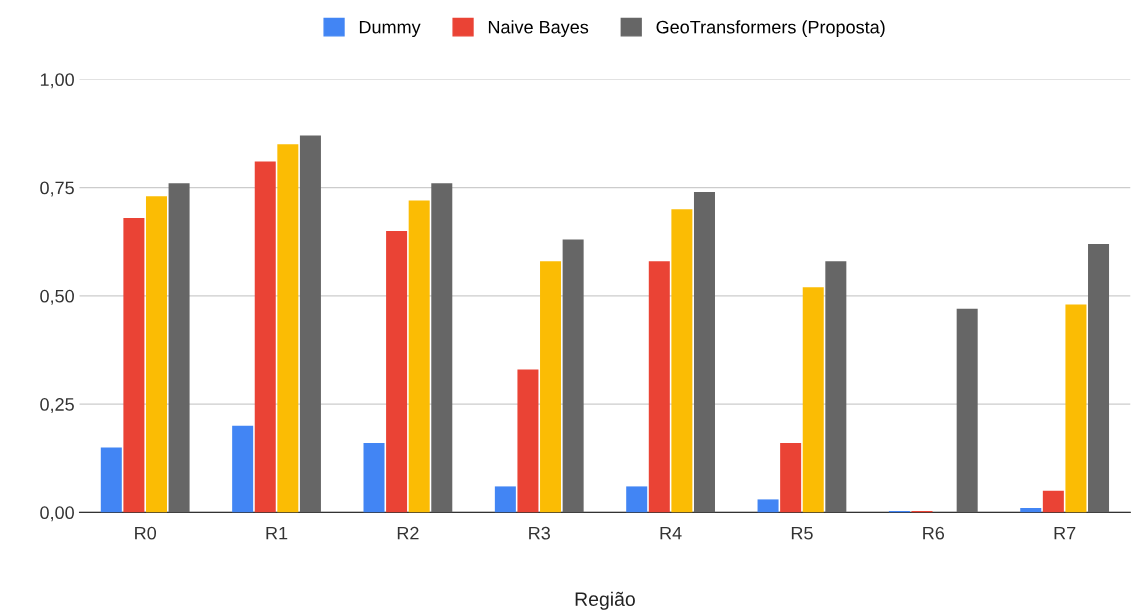  I want to click on y-tick-label: 0,25, so click(57, 405).